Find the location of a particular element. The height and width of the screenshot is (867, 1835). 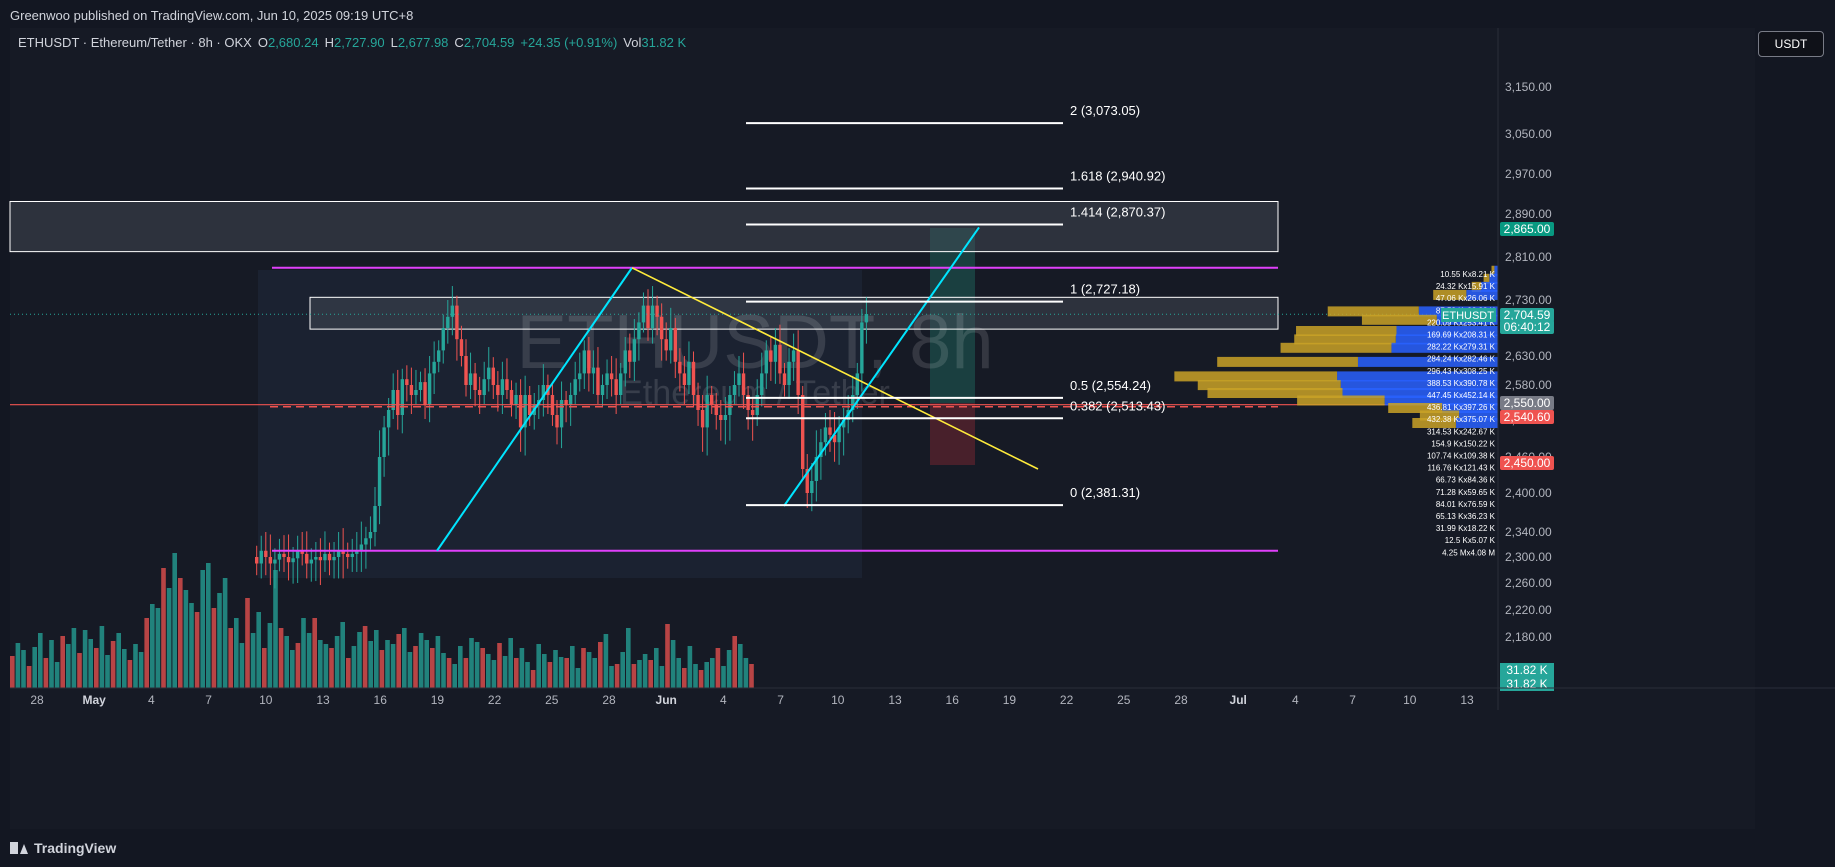

time-tick-label: 22 is located at coordinates (1067, 700).